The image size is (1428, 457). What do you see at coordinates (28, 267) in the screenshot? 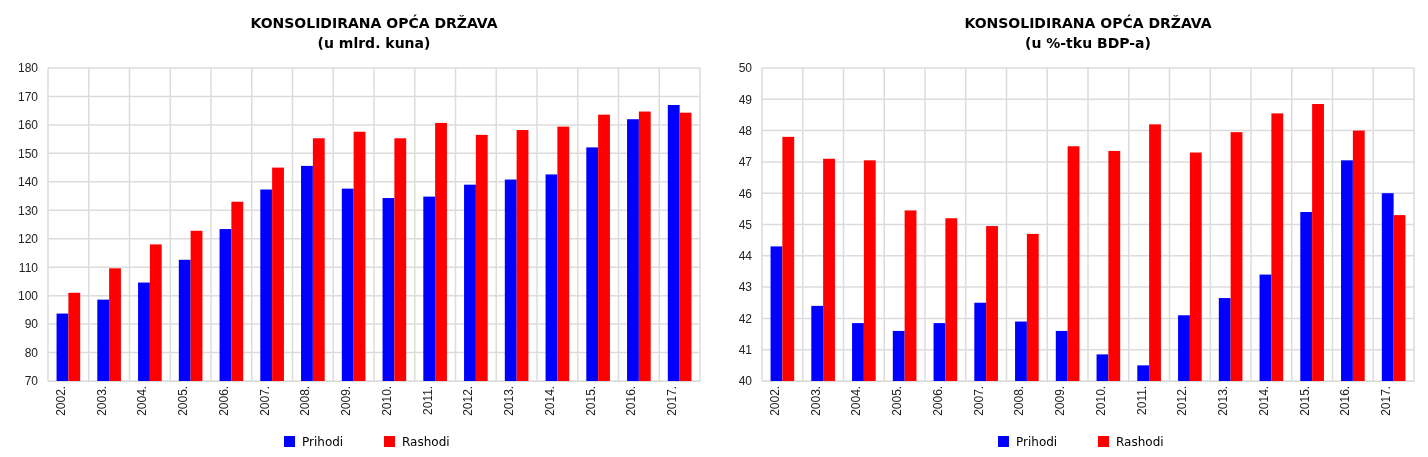
I see `y-tick-label: 110` at bounding box center [28, 267].